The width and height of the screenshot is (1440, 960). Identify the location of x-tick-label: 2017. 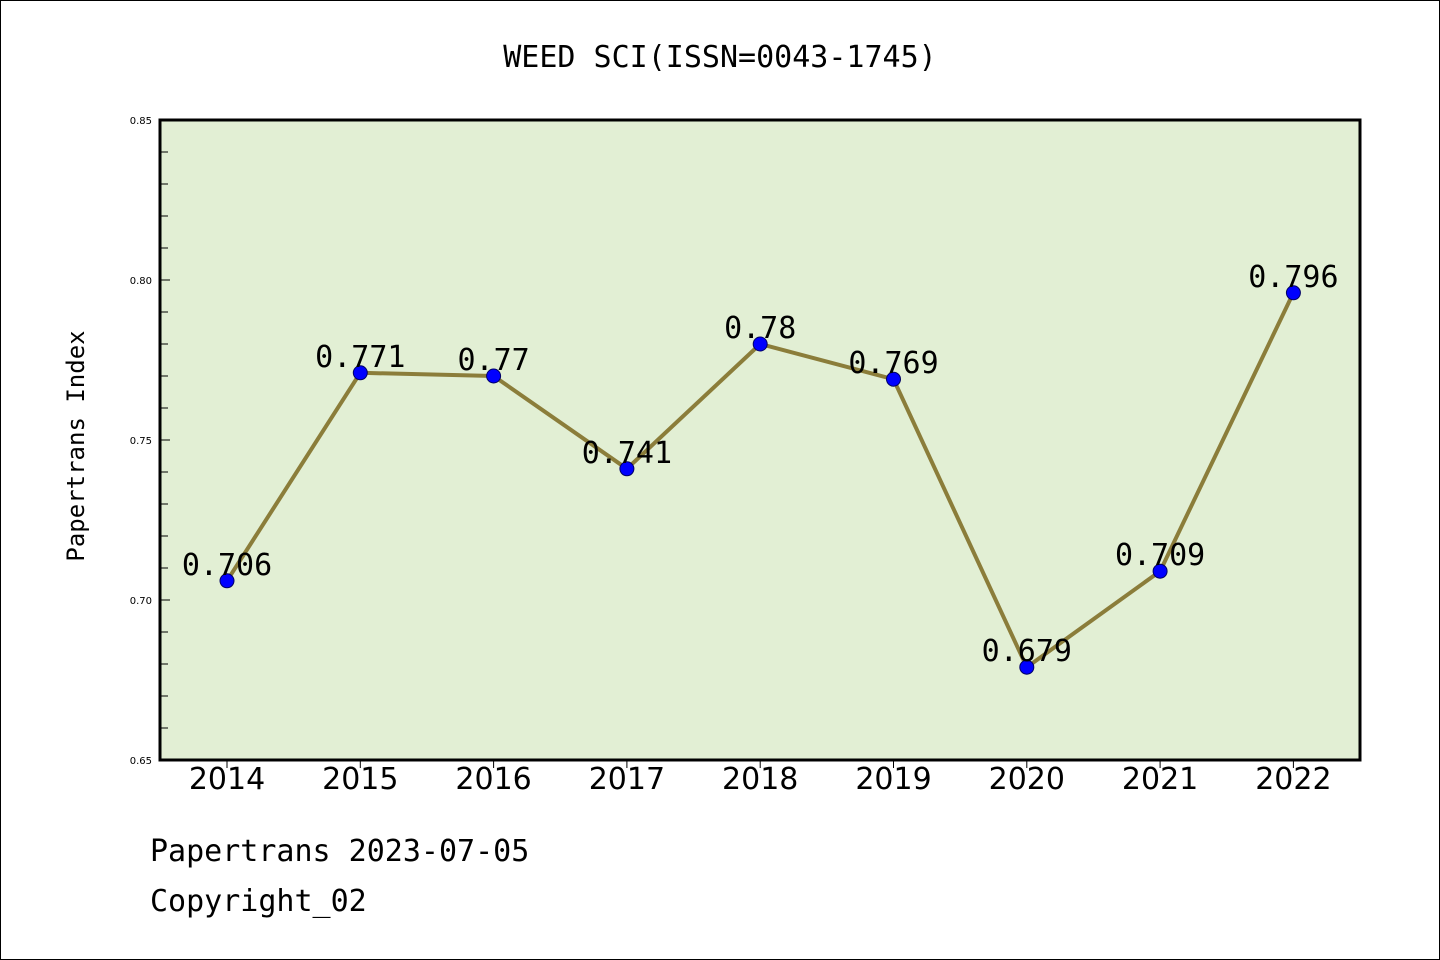
(627, 779).